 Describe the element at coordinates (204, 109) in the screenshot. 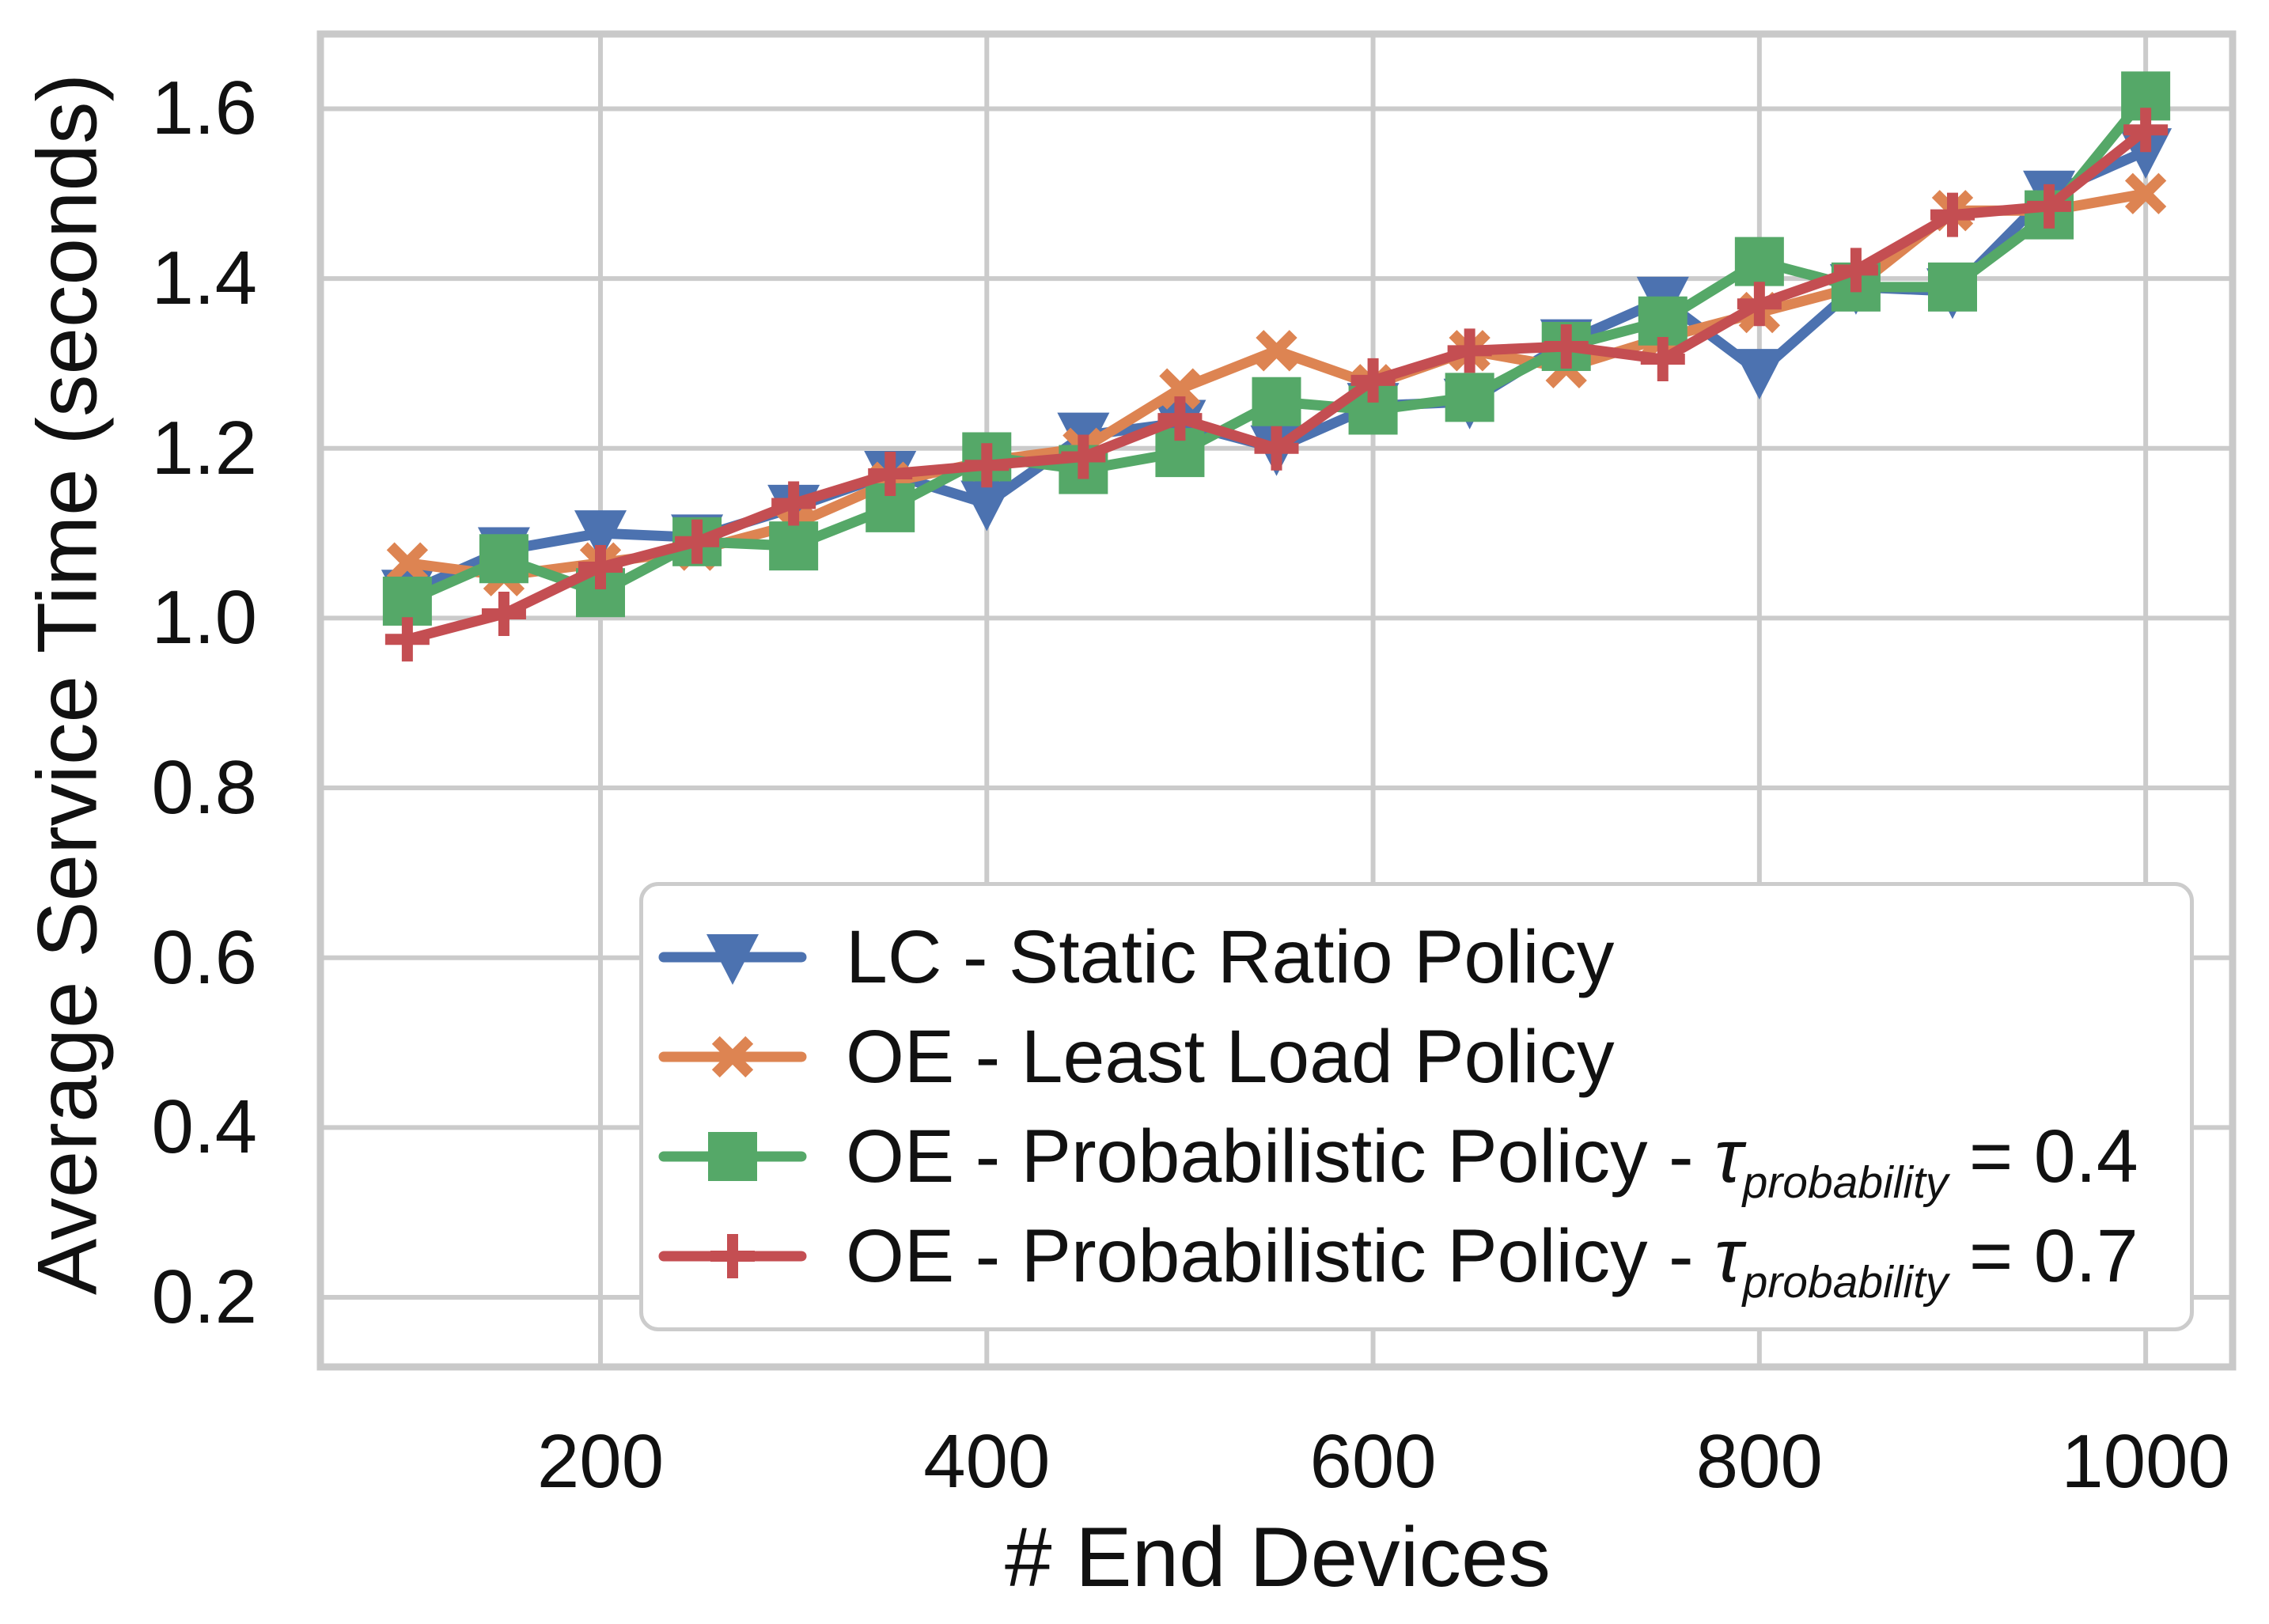

I see `y-tick-label: 1.6` at that location.